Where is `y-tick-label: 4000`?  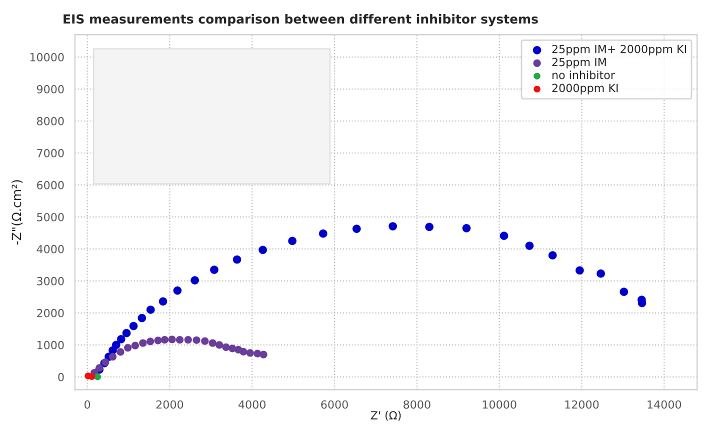 y-tick-label: 4000 is located at coordinates (50, 249).